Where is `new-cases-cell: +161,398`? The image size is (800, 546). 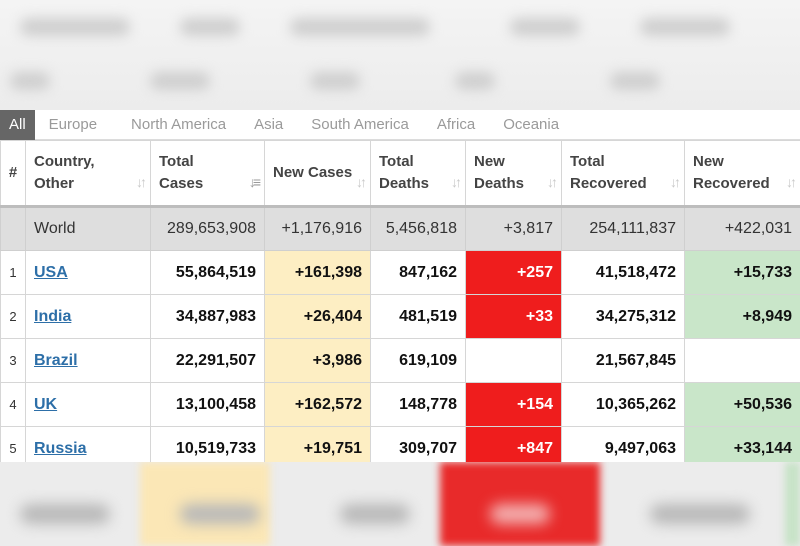
new-cases-cell: +161,398 is located at coordinates (317, 272).